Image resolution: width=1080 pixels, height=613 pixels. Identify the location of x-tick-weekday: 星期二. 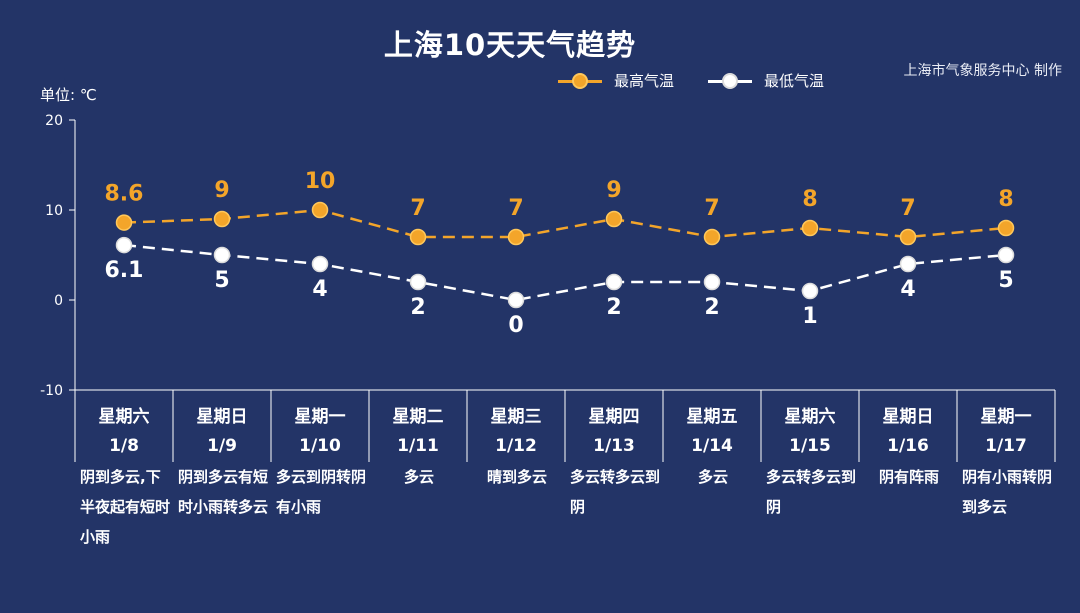
(418, 417).